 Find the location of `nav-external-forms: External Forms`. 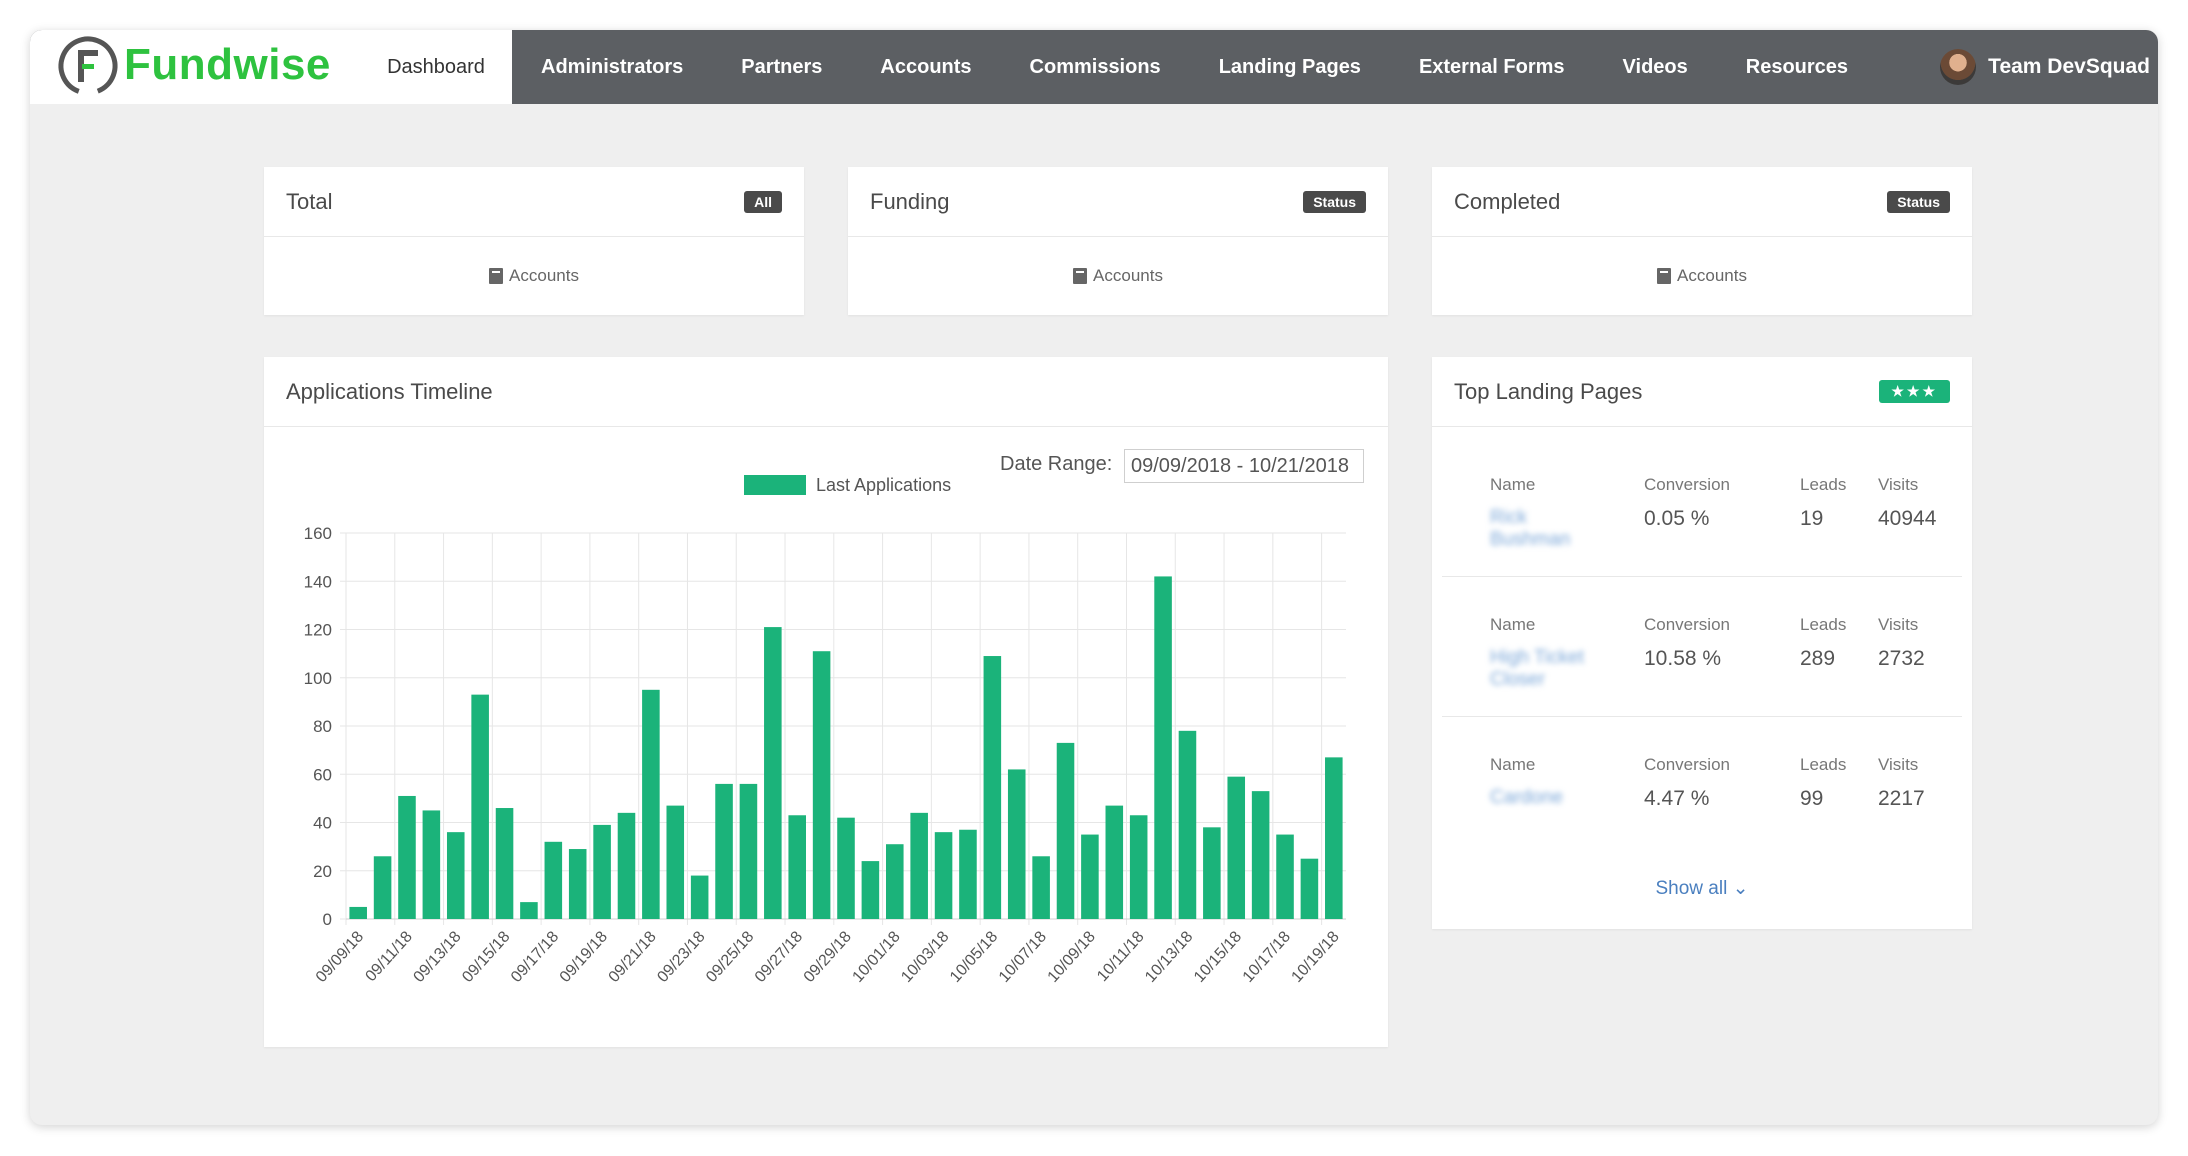

nav-external-forms: External Forms is located at coordinates (1491, 66).